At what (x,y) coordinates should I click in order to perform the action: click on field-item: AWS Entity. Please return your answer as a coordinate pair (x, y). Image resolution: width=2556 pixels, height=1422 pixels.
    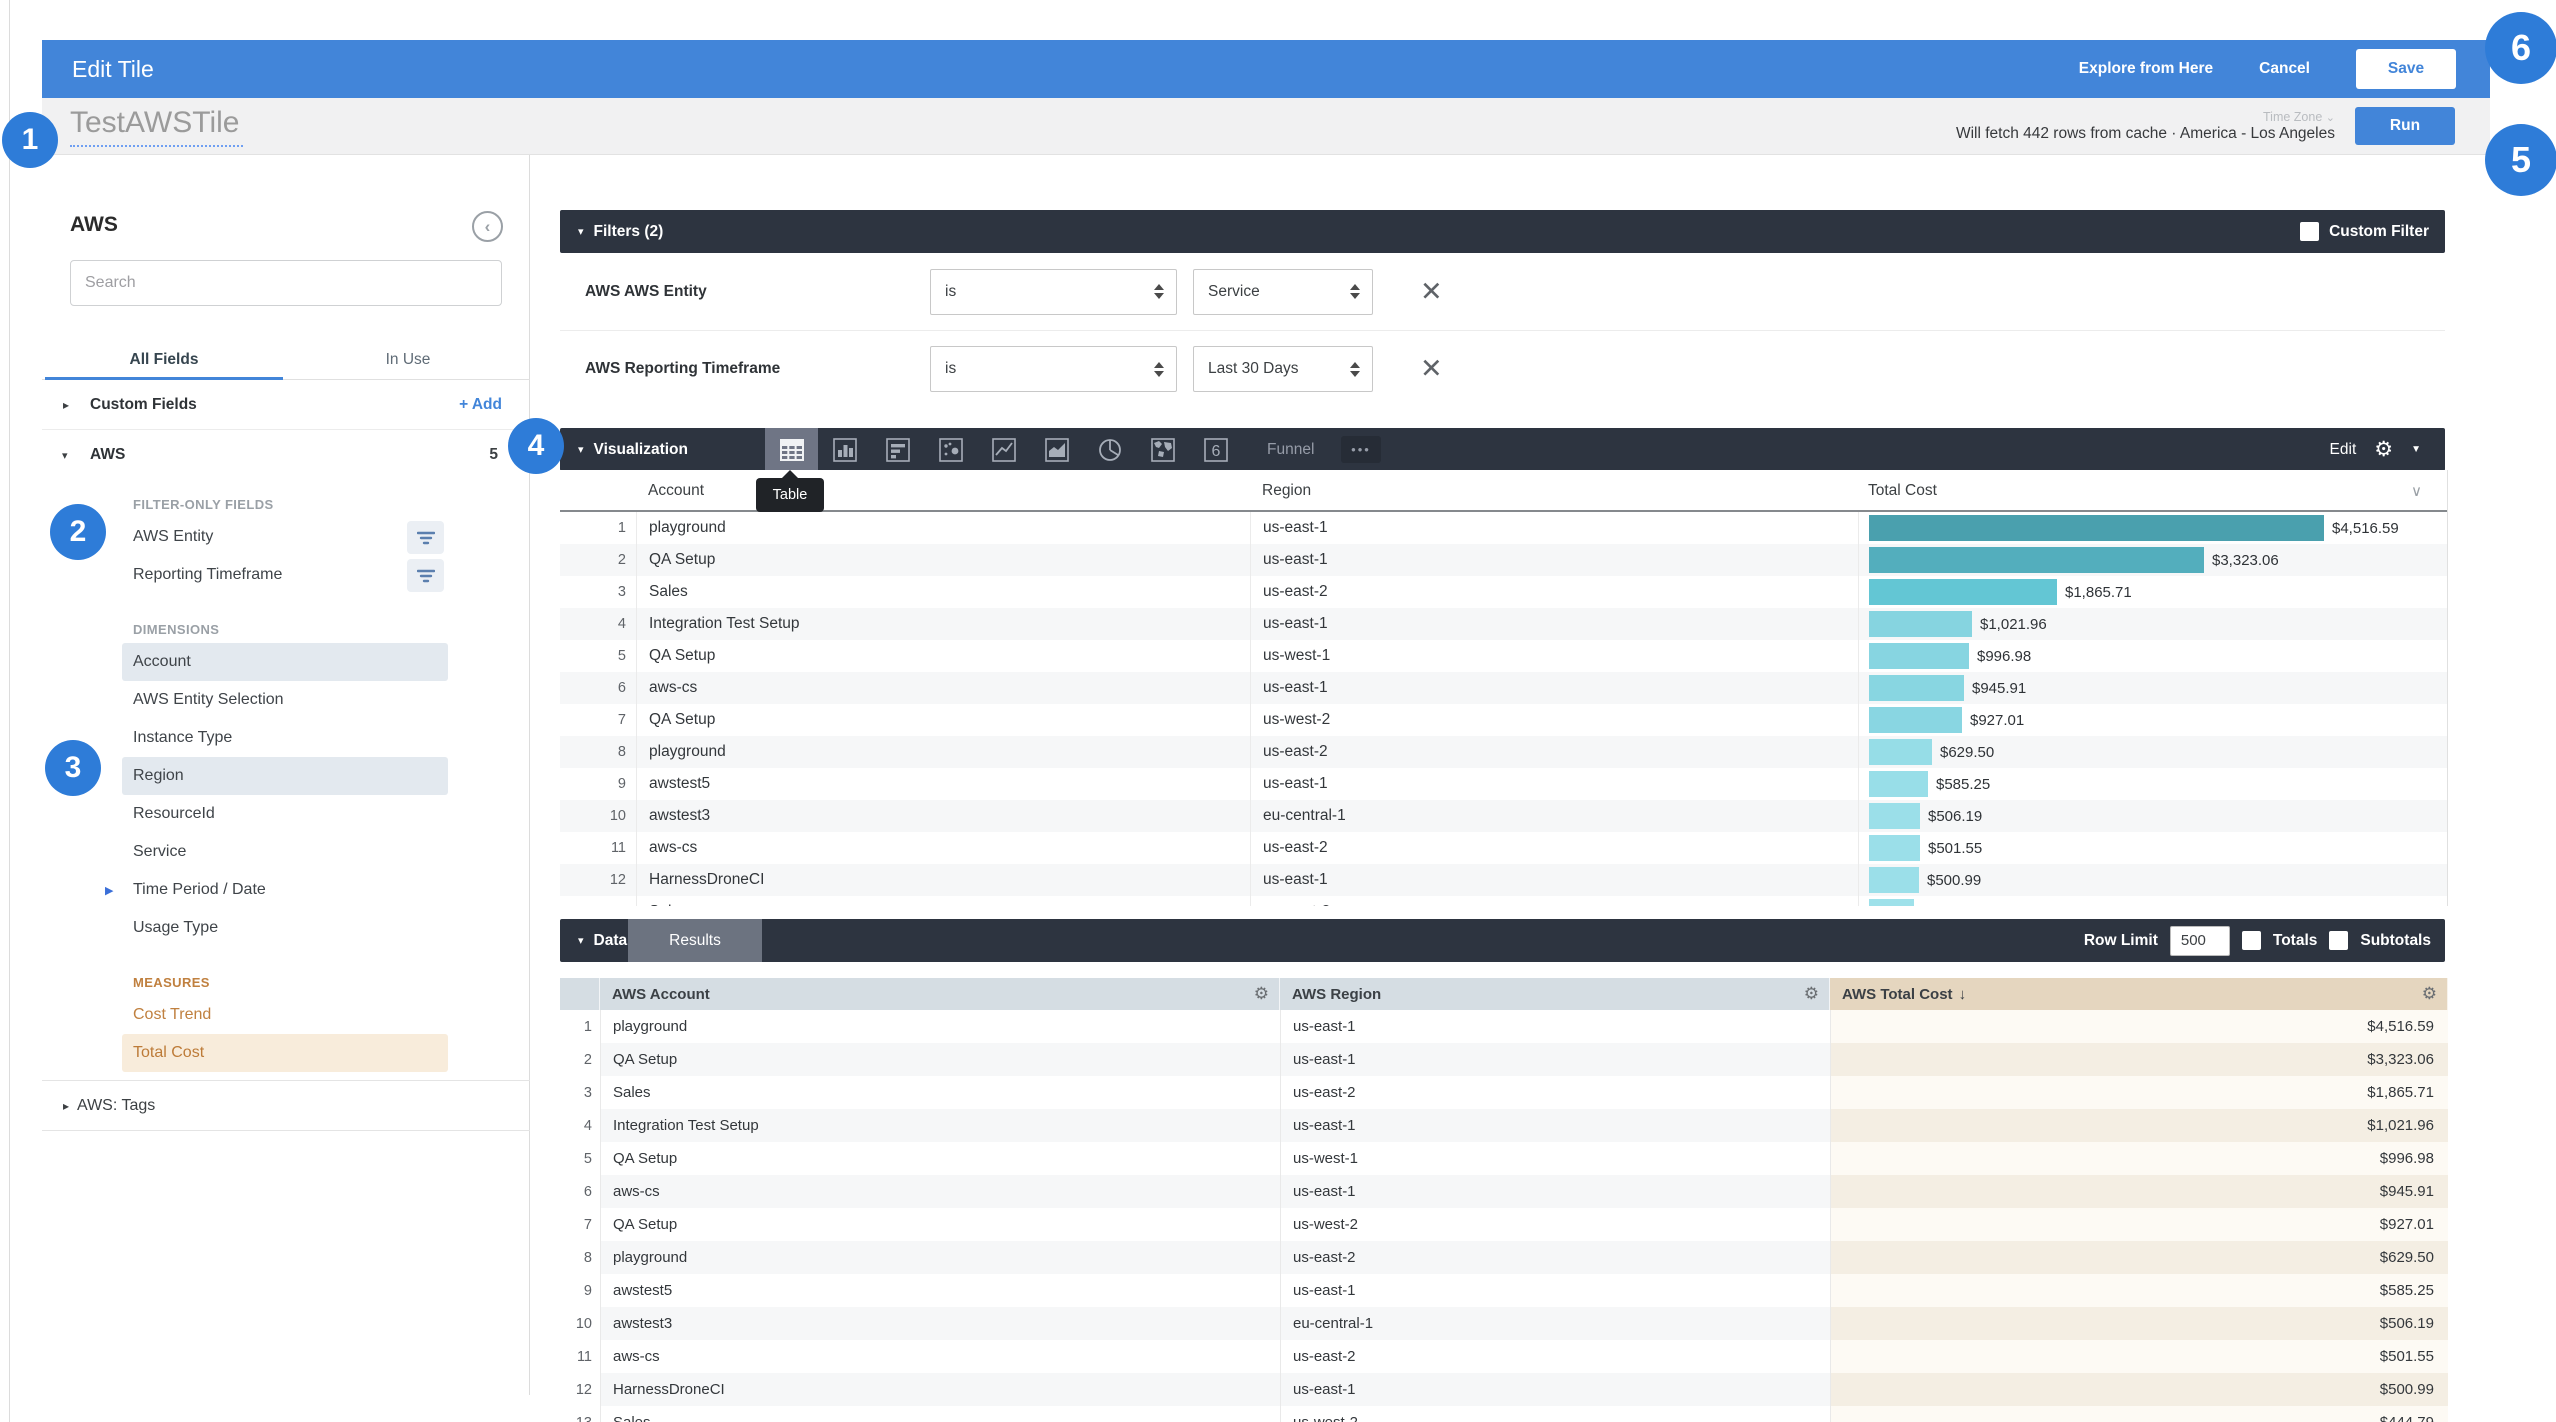
    Looking at the image, I should click on (285, 537).